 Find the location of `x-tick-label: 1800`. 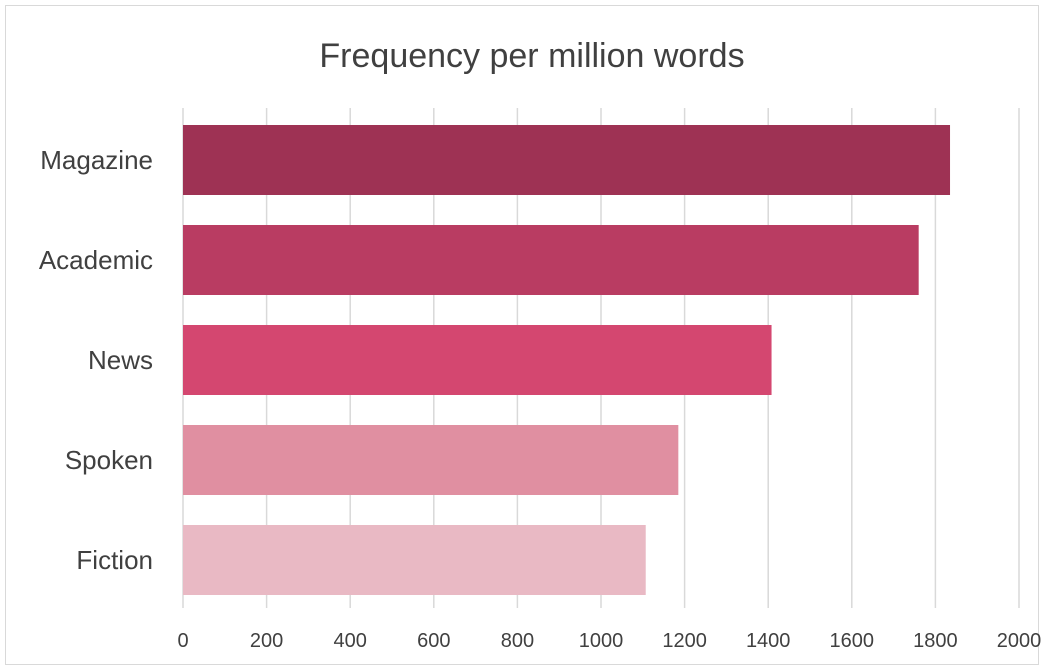

x-tick-label: 1800 is located at coordinates (935, 641).